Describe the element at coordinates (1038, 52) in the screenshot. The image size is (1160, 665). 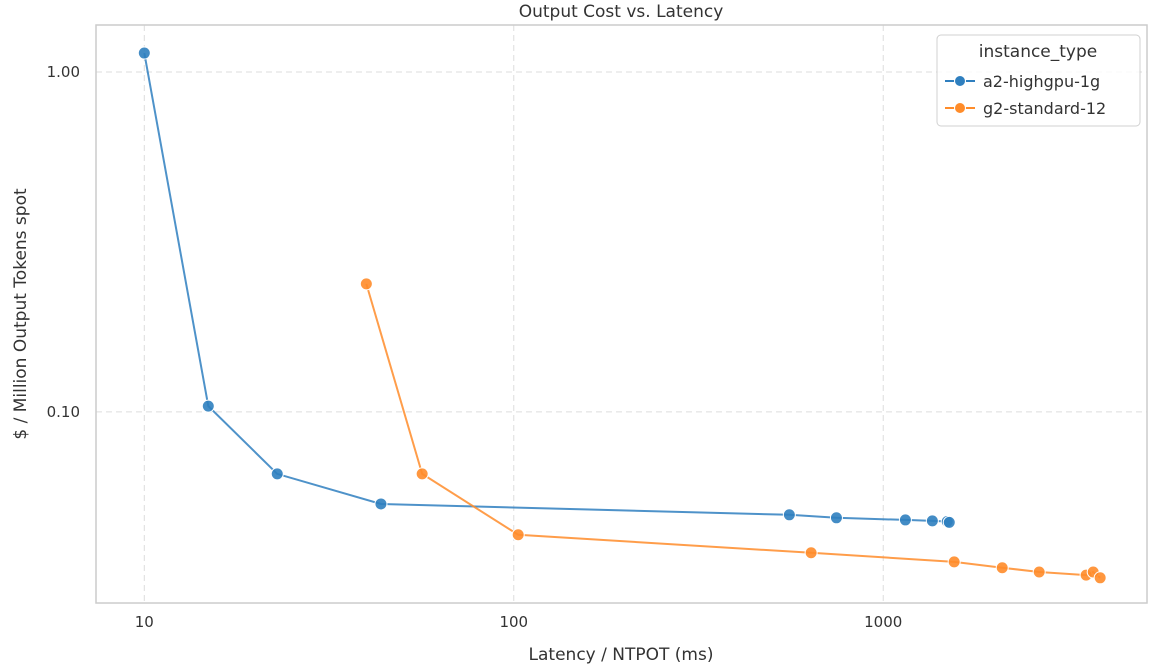
I see `legend-title: instance_type` at that location.